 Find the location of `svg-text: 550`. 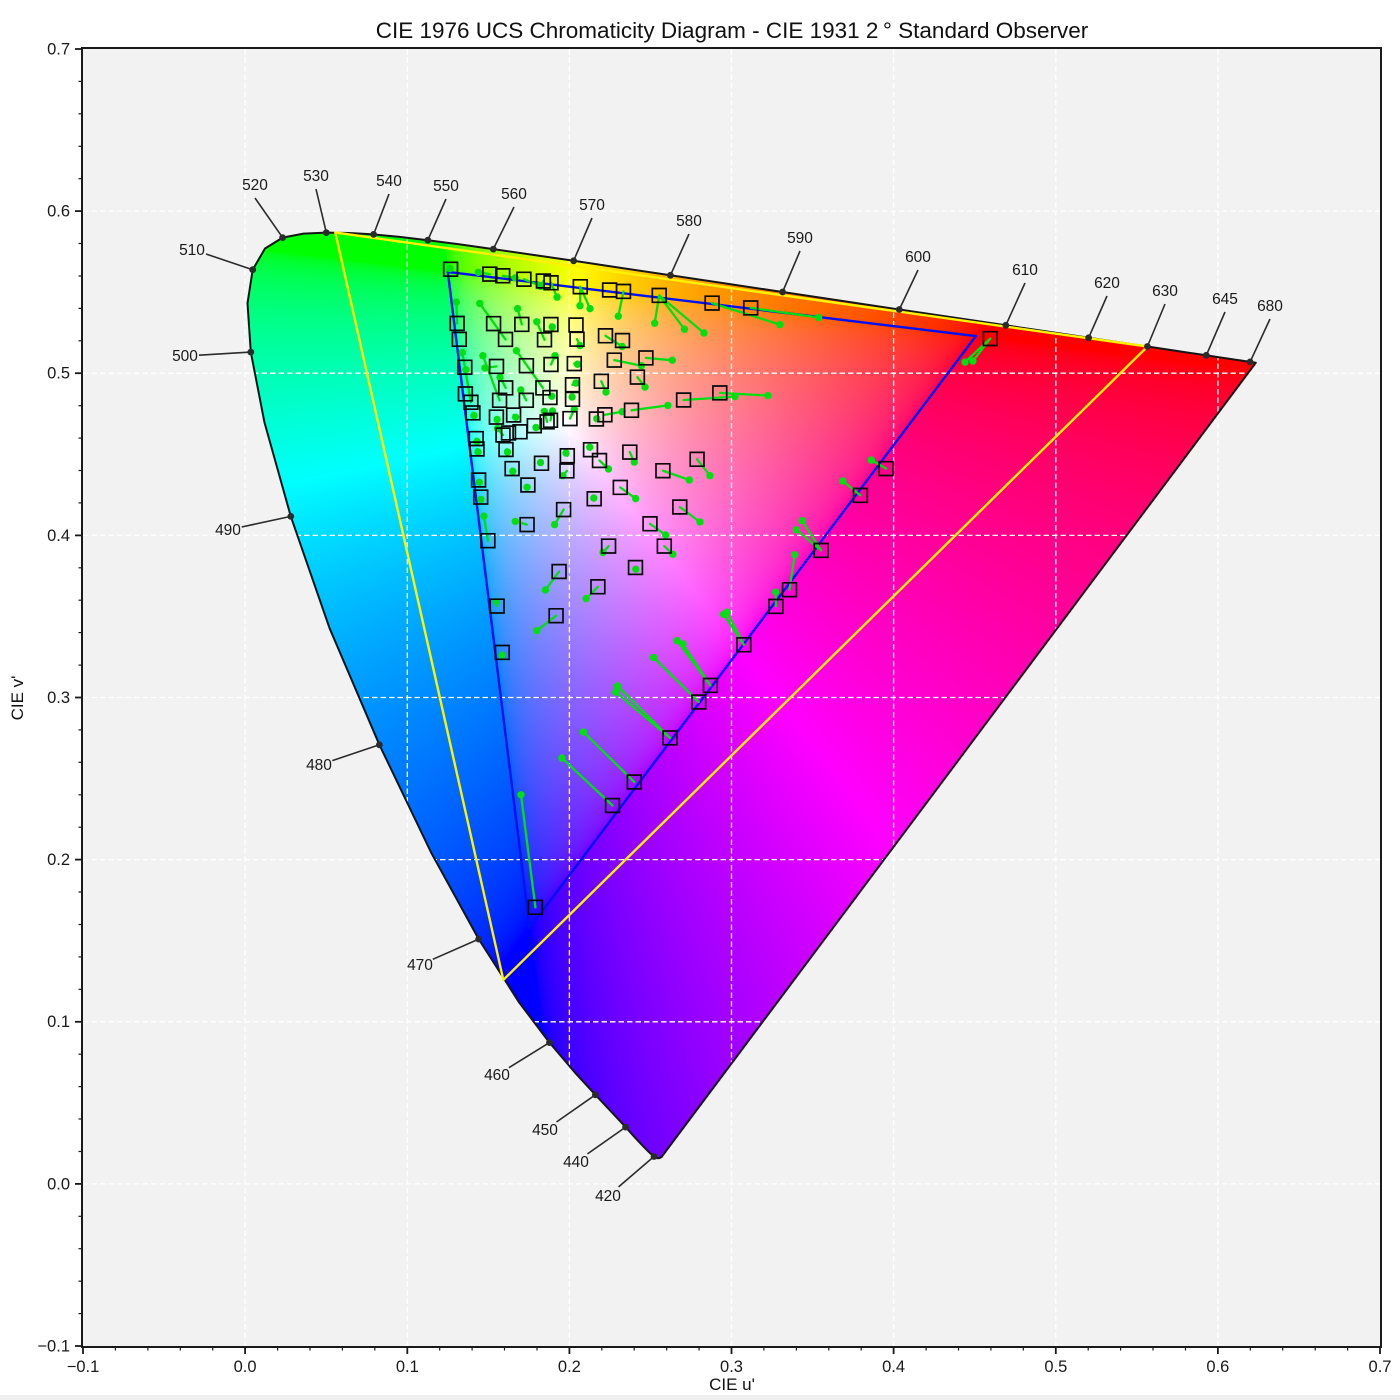

svg-text: 550 is located at coordinates (446, 186).